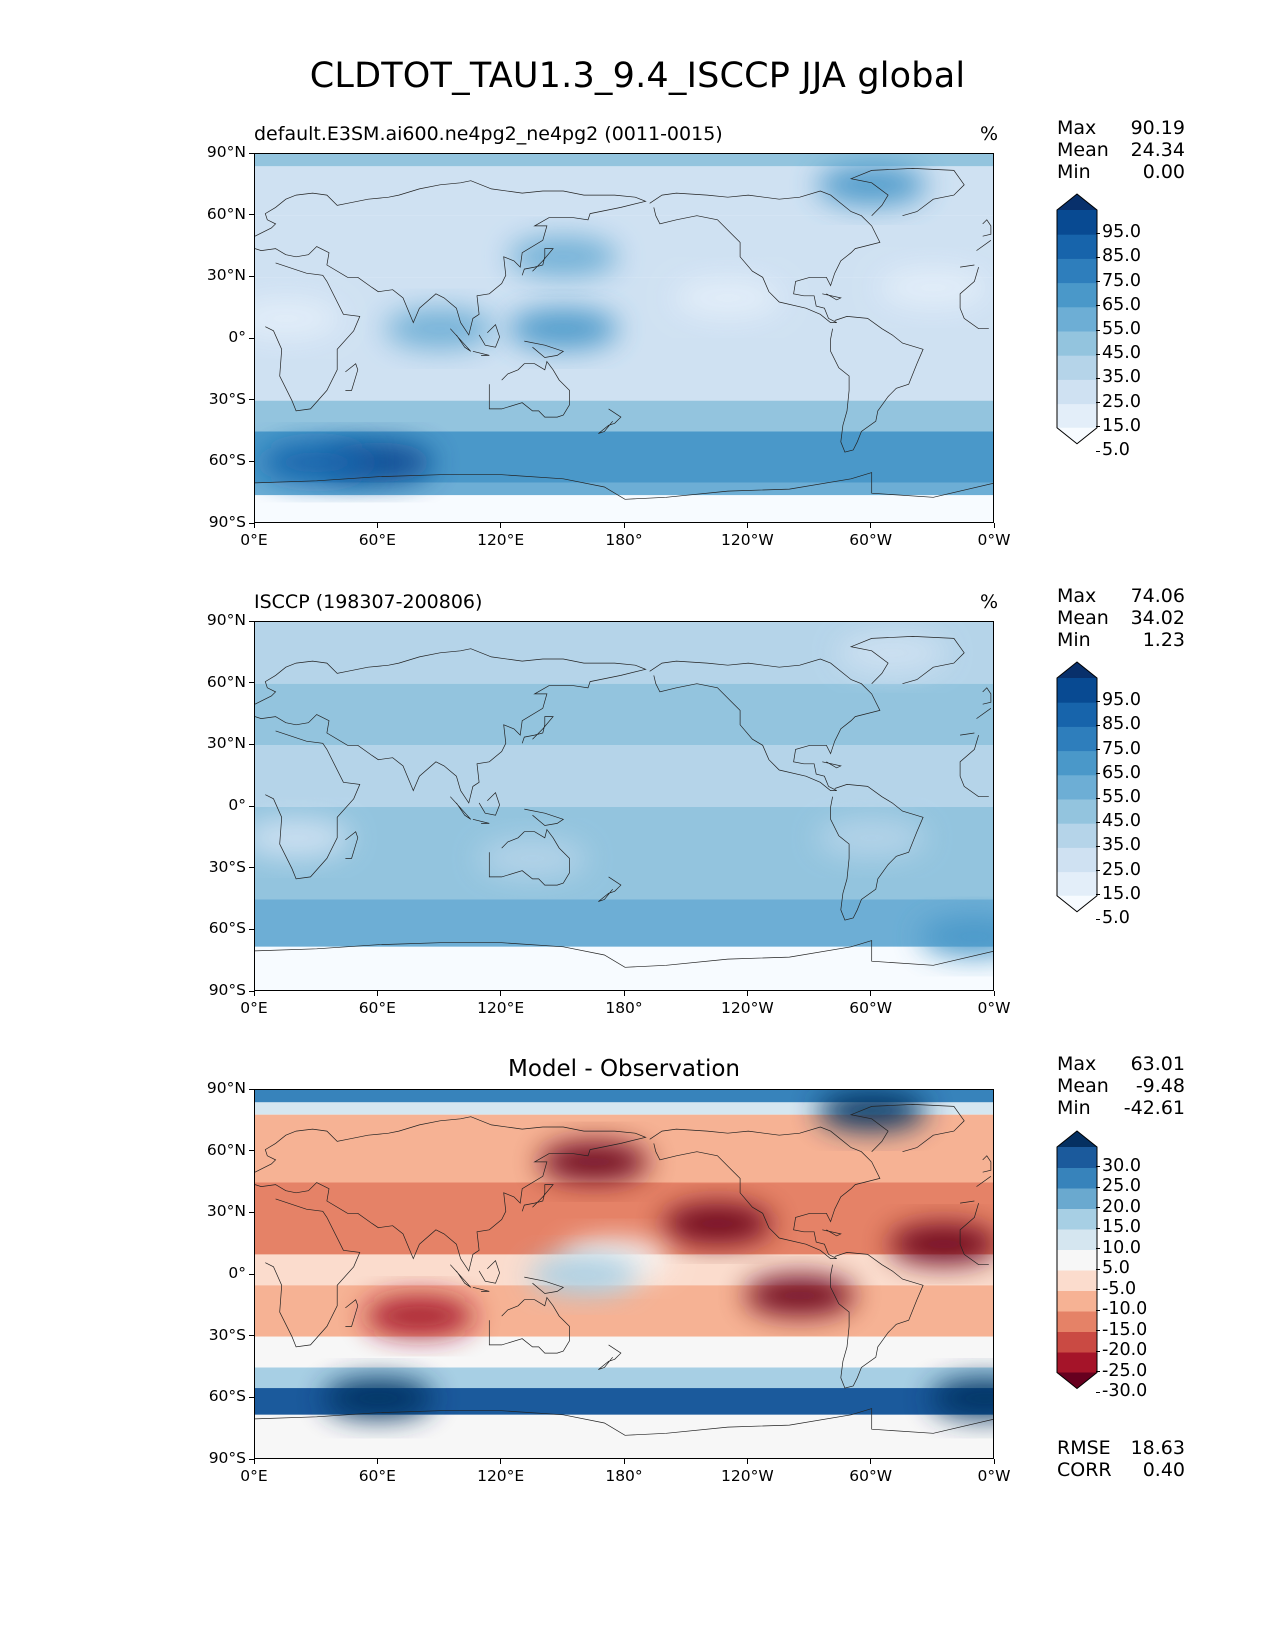 The image size is (1275, 1650). I want to click on figure-title: CLDTOT_TAU1.3_9.4_ISCCP JJA global, so click(637, 76).